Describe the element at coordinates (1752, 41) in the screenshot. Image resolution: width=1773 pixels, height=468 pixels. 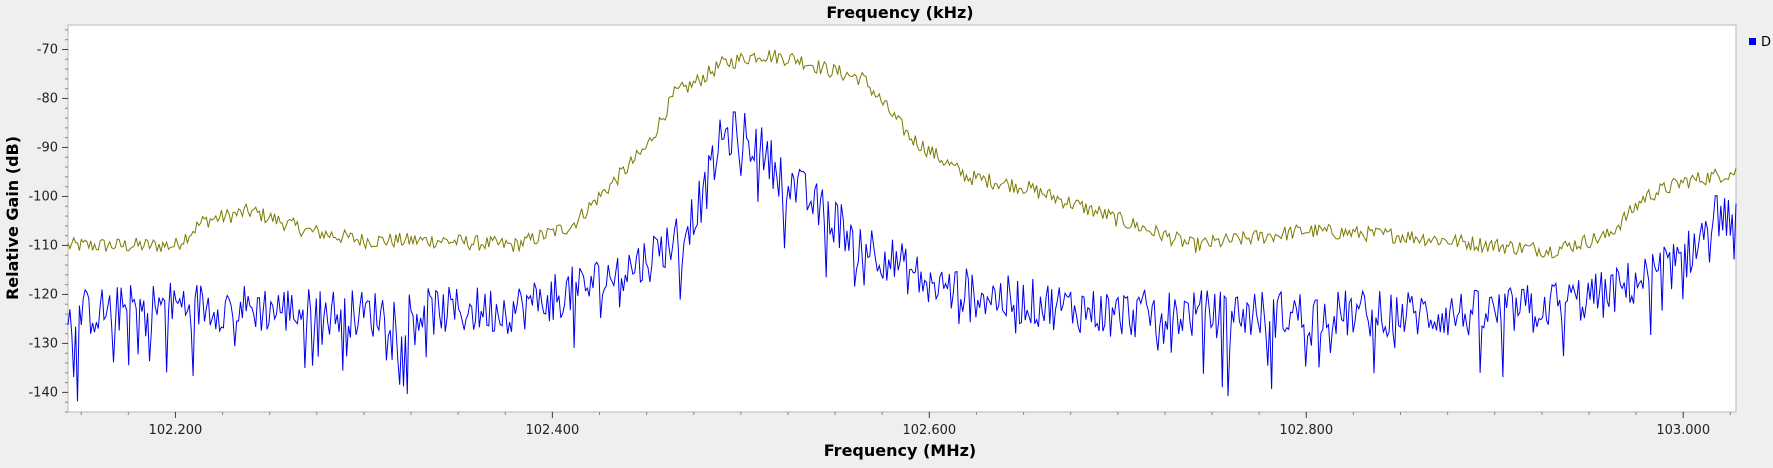
I see `legend-marker` at that location.